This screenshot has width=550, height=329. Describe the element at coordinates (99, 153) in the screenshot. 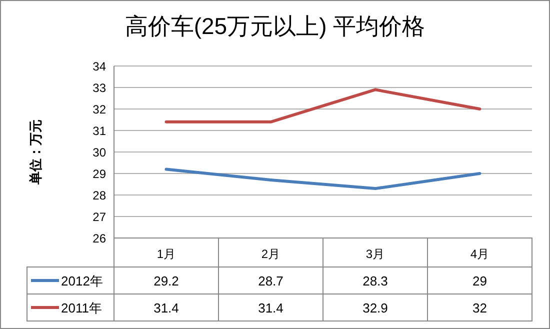

I see `y-tick-label: 30` at that location.